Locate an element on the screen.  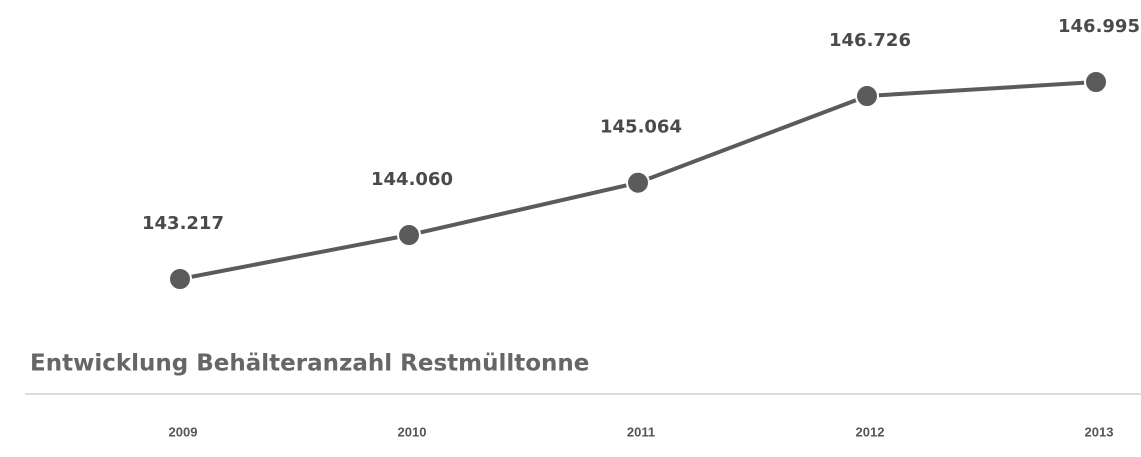
value-label: 146.995 is located at coordinates (1099, 26).